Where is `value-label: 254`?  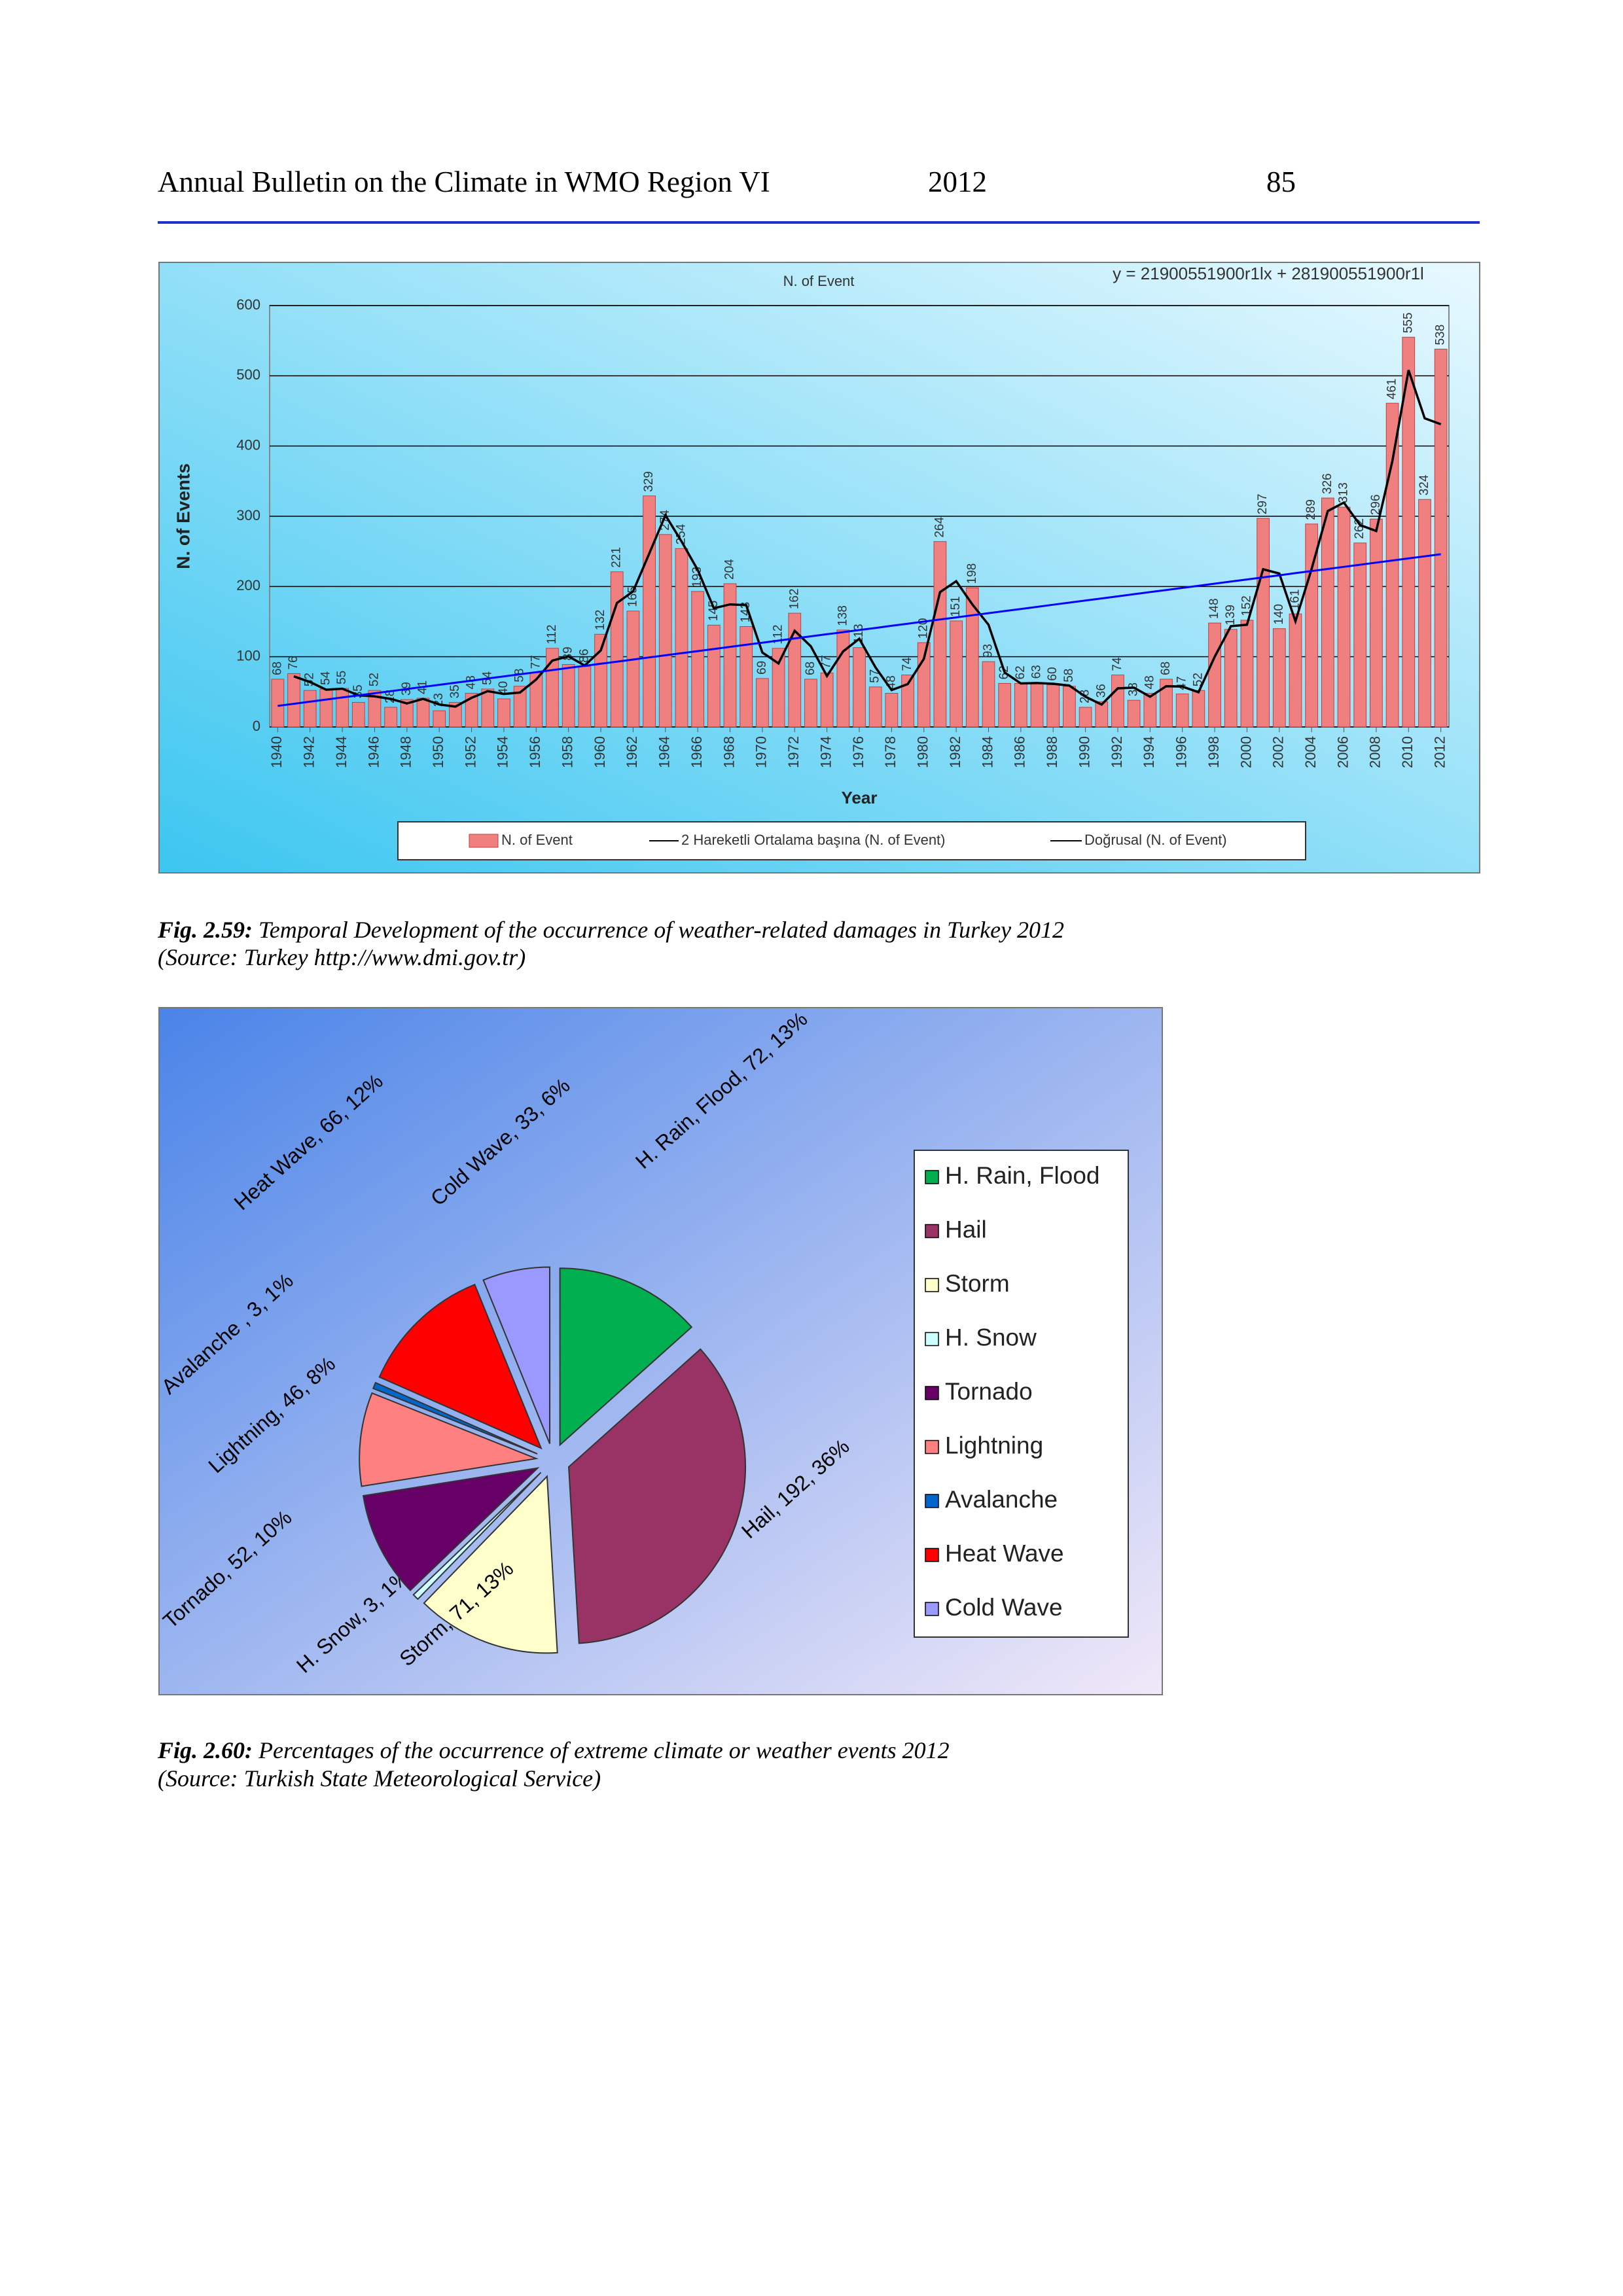
value-label: 254 is located at coordinates (681, 533).